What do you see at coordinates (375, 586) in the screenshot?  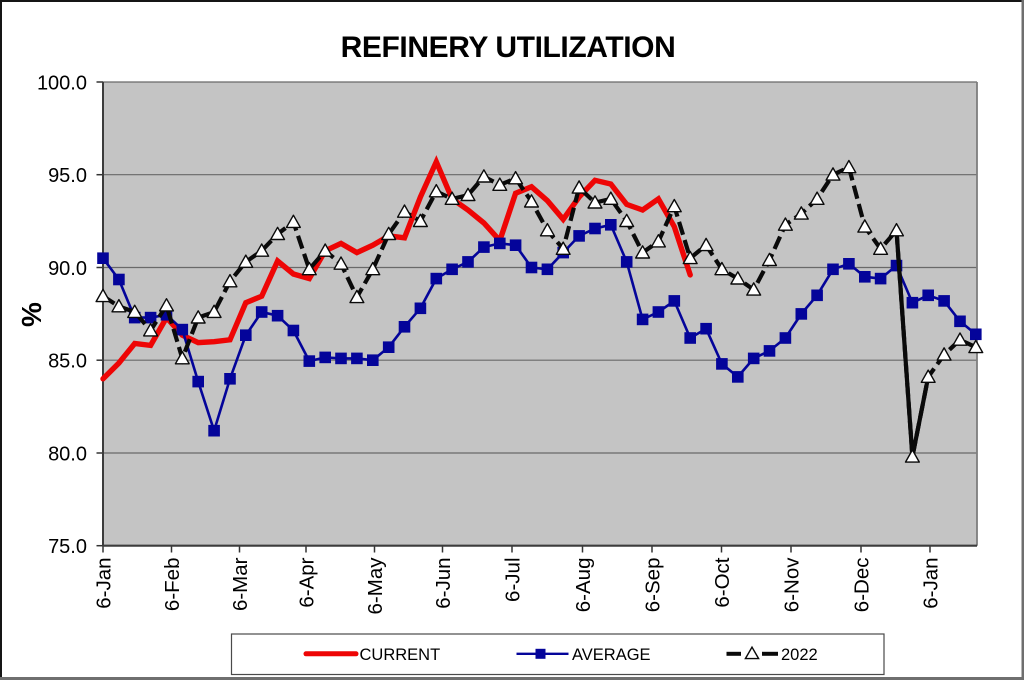 I see `svg-text: 6-May` at bounding box center [375, 586].